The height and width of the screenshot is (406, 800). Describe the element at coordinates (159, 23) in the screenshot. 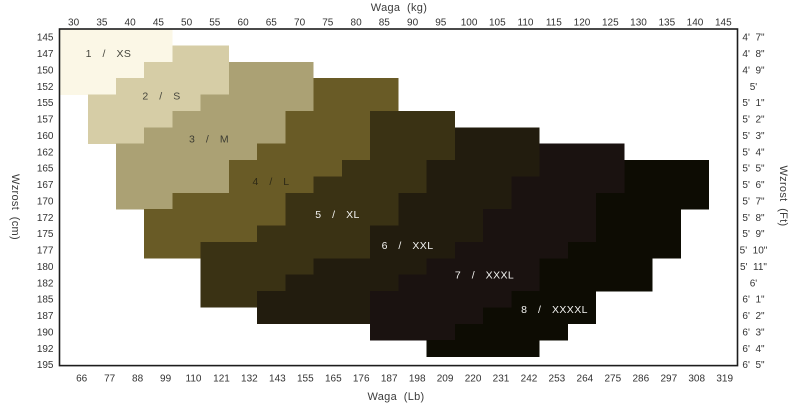

I see `tick-kg-45: 45` at that location.